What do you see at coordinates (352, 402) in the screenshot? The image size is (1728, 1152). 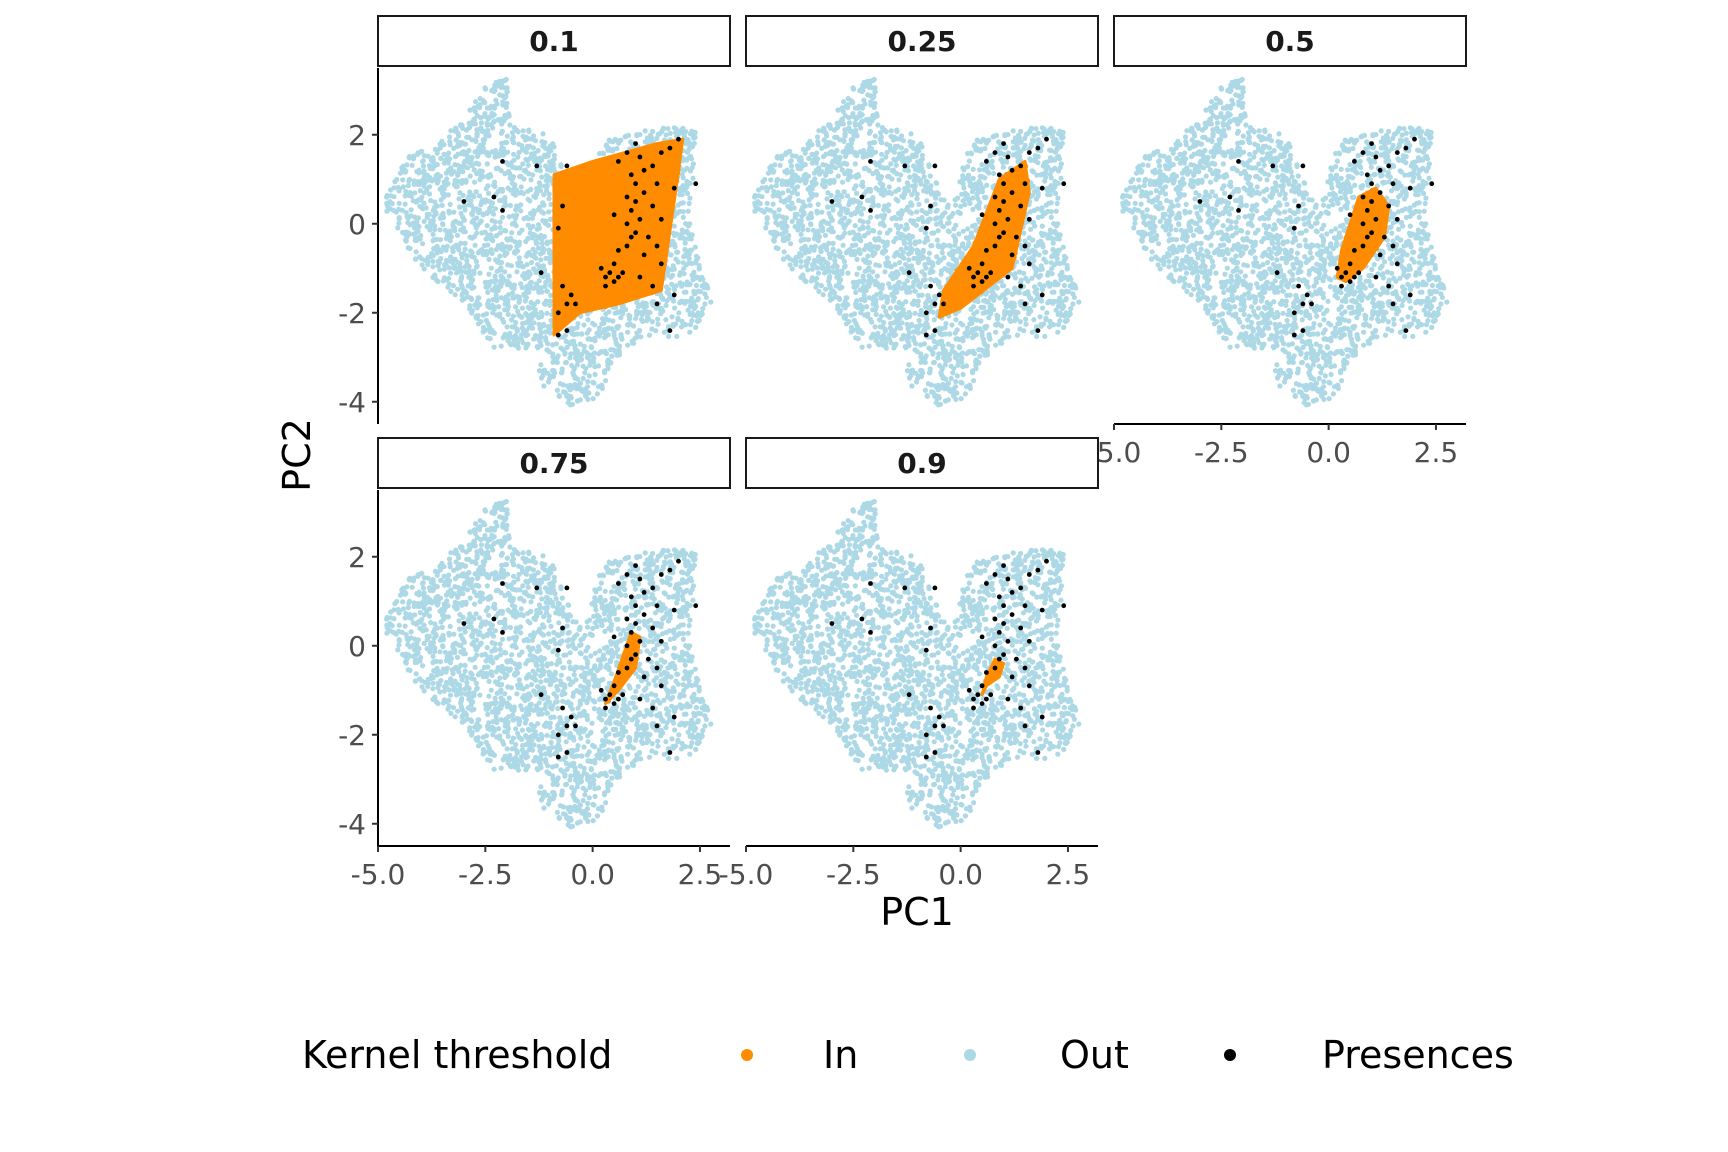 I see `y-tick-label: -4` at bounding box center [352, 402].